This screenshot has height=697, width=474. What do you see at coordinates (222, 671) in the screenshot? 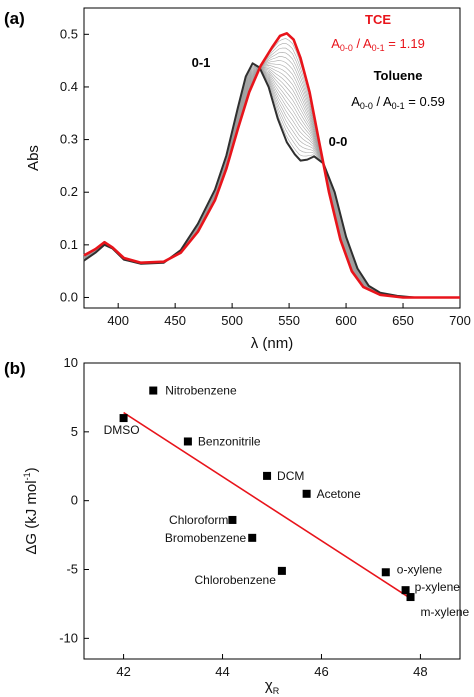
I see `panel-b-x-tick-label: 44` at bounding box center [222, 671].